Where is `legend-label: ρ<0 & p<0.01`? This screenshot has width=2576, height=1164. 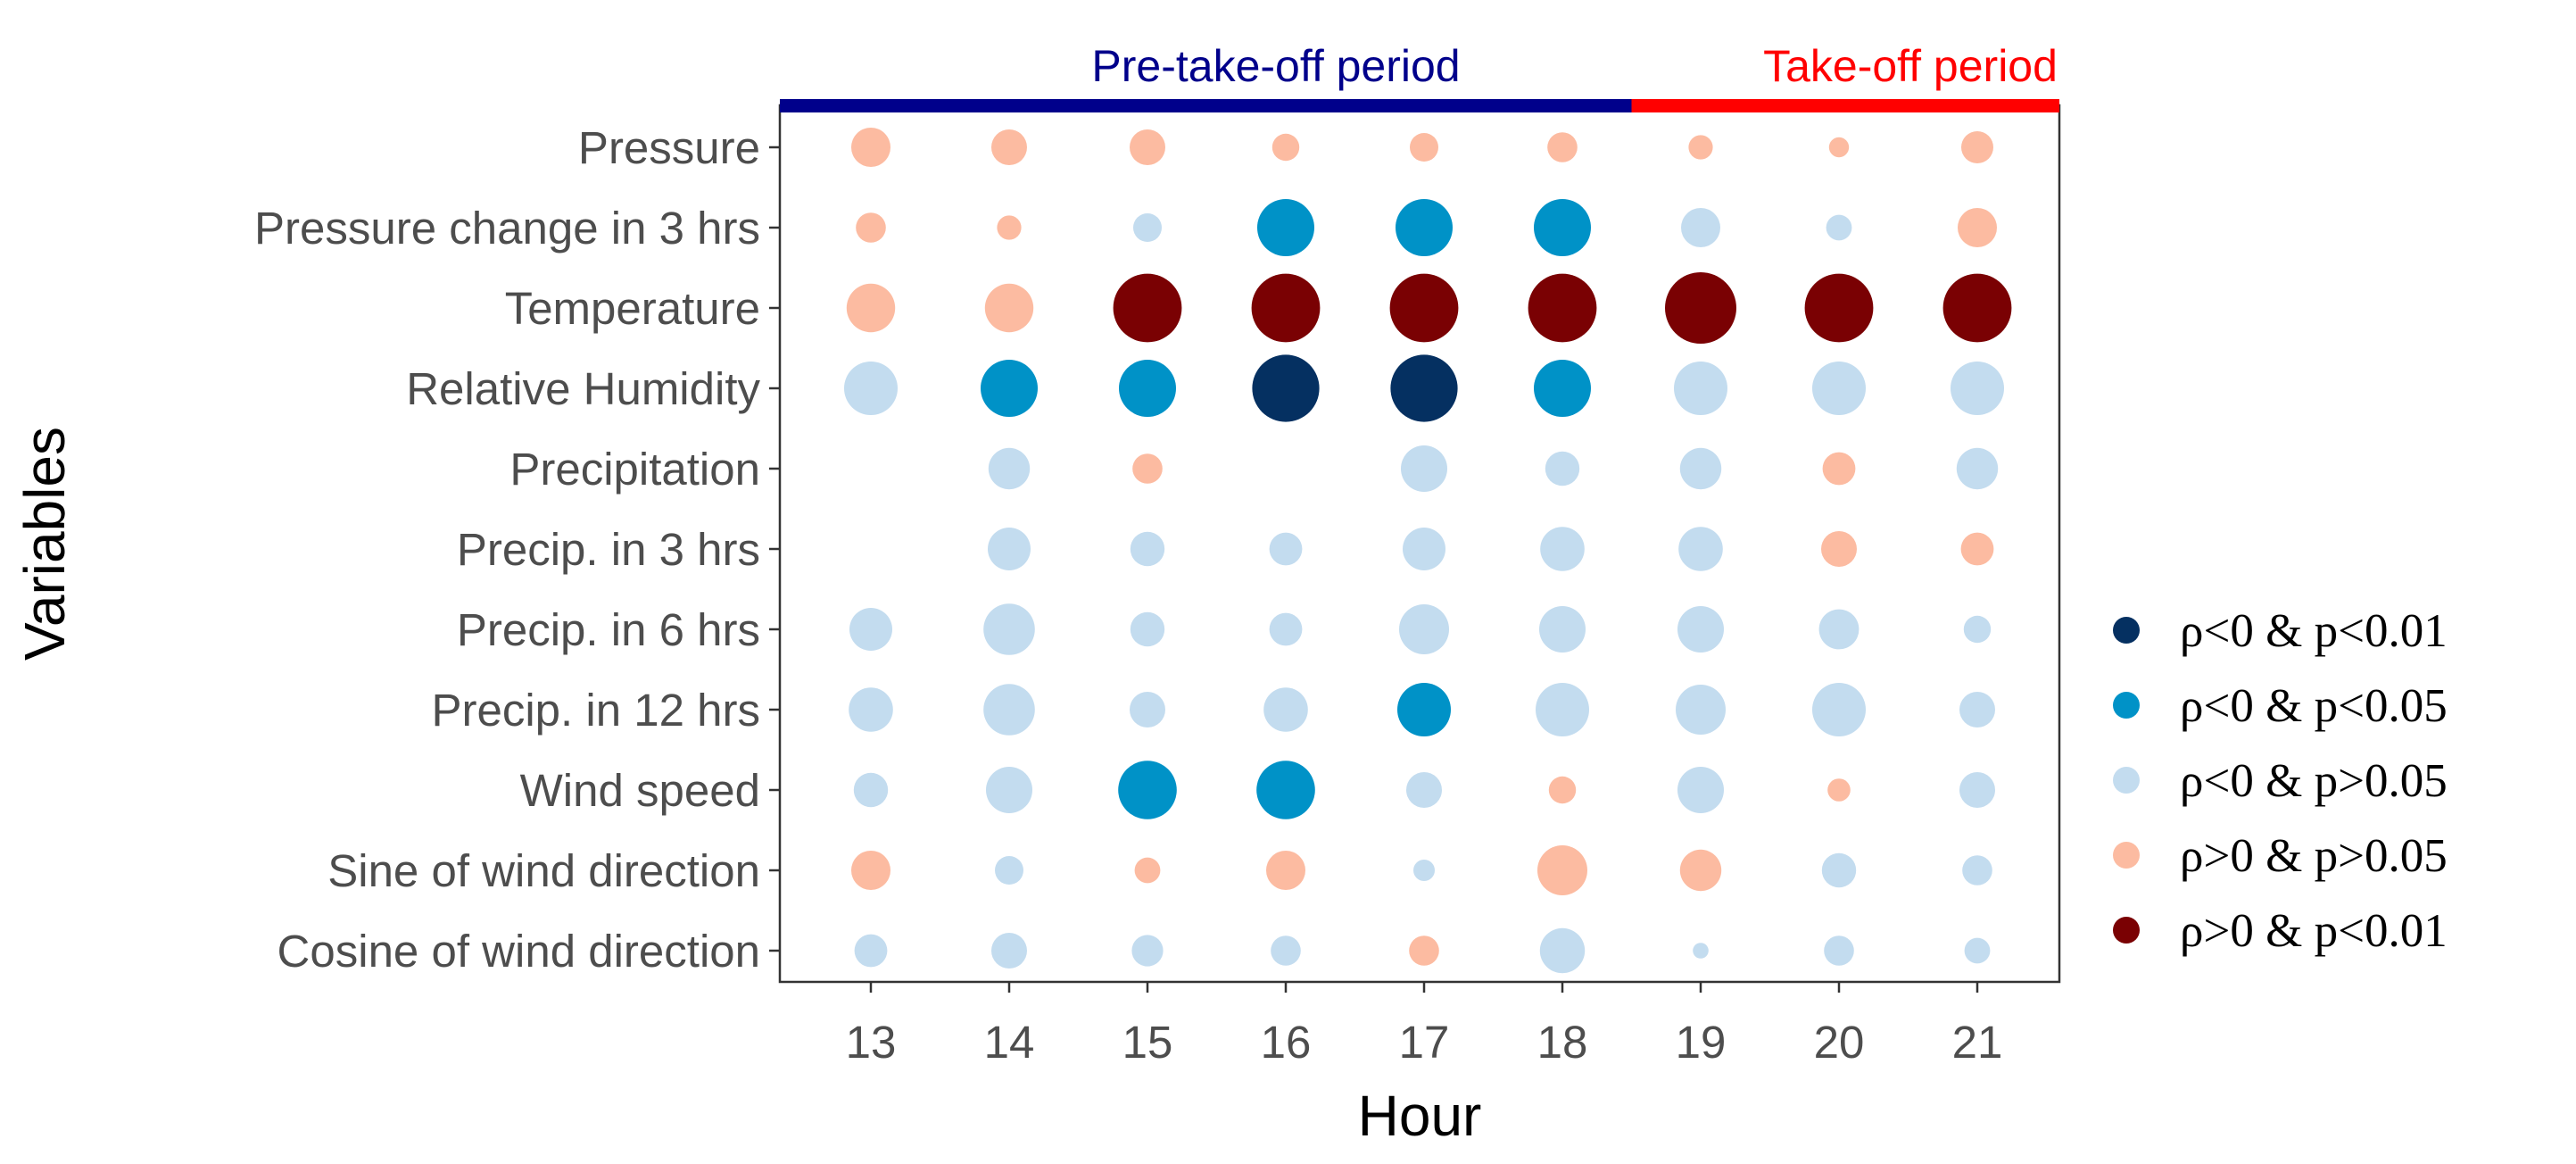 legend-label: ρ<0 & p<0.01 is located at coordinates (2314, 631).